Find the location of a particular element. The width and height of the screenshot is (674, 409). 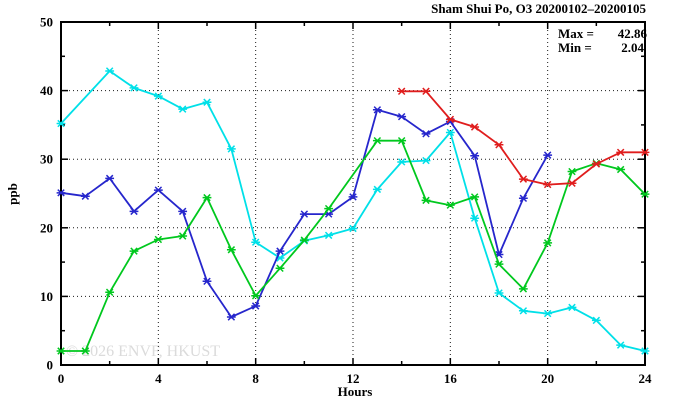

x-tick-label-8: 8 is located at coordinates (255, 378).